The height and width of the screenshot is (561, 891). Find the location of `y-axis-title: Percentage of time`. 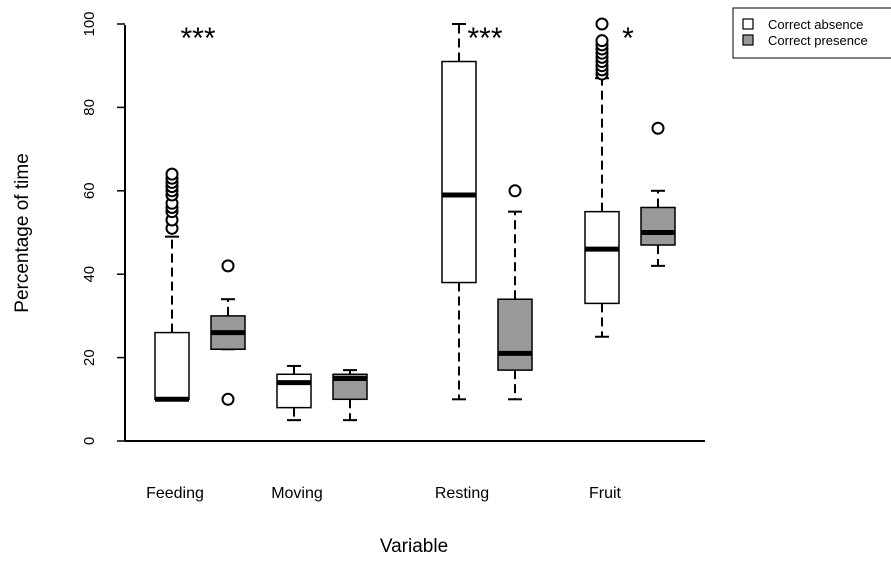

y-axis-title: Percentage of time is located at coordinates (22, 232).